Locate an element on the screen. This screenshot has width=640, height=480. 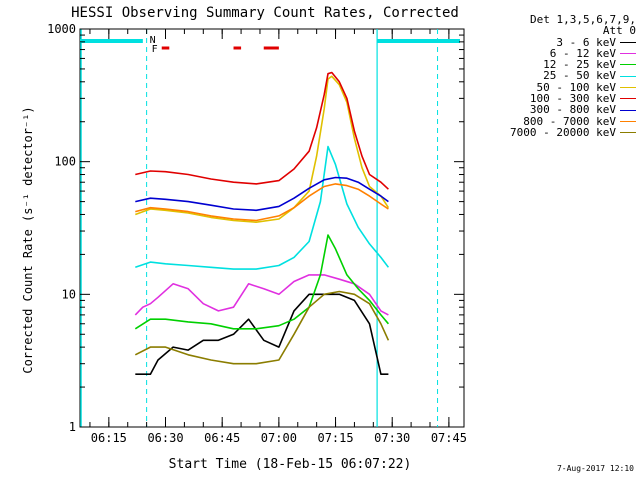
series-line-3-6-kev is located at coordinates (262, 334).